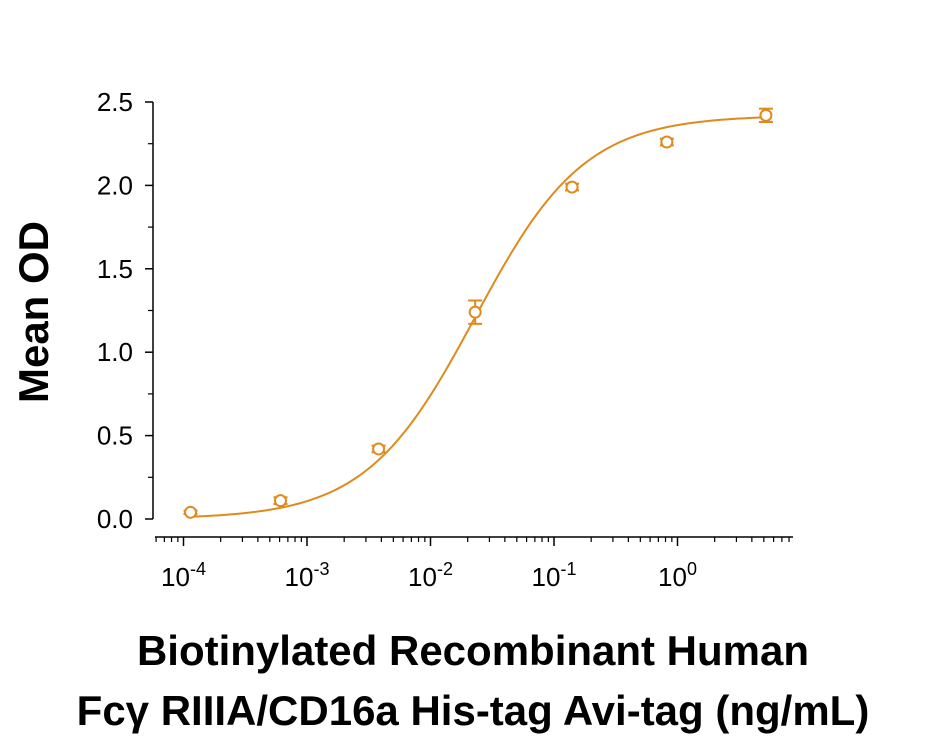 The image size is (945, 742). Describe the element at coordinates (125, 310) in the screenshot. I see `y-axis: 0.0 0.5 1.0 1.5 2.0 2.5` at that location.